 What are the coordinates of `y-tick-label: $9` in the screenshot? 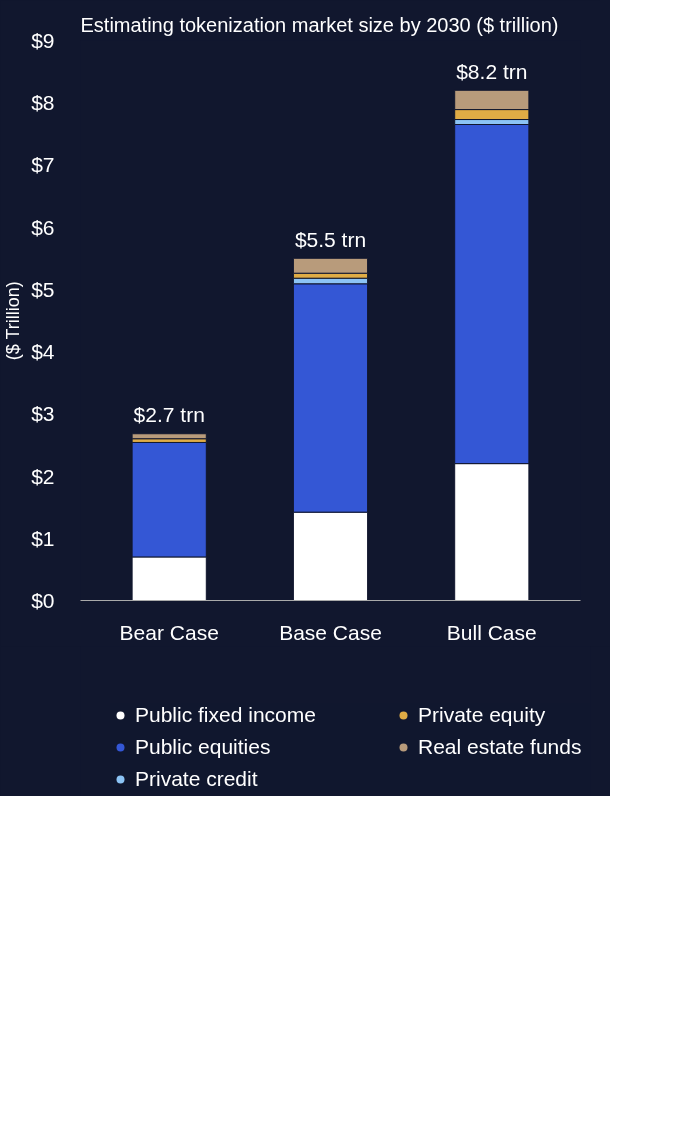 It's located at (43, 40).